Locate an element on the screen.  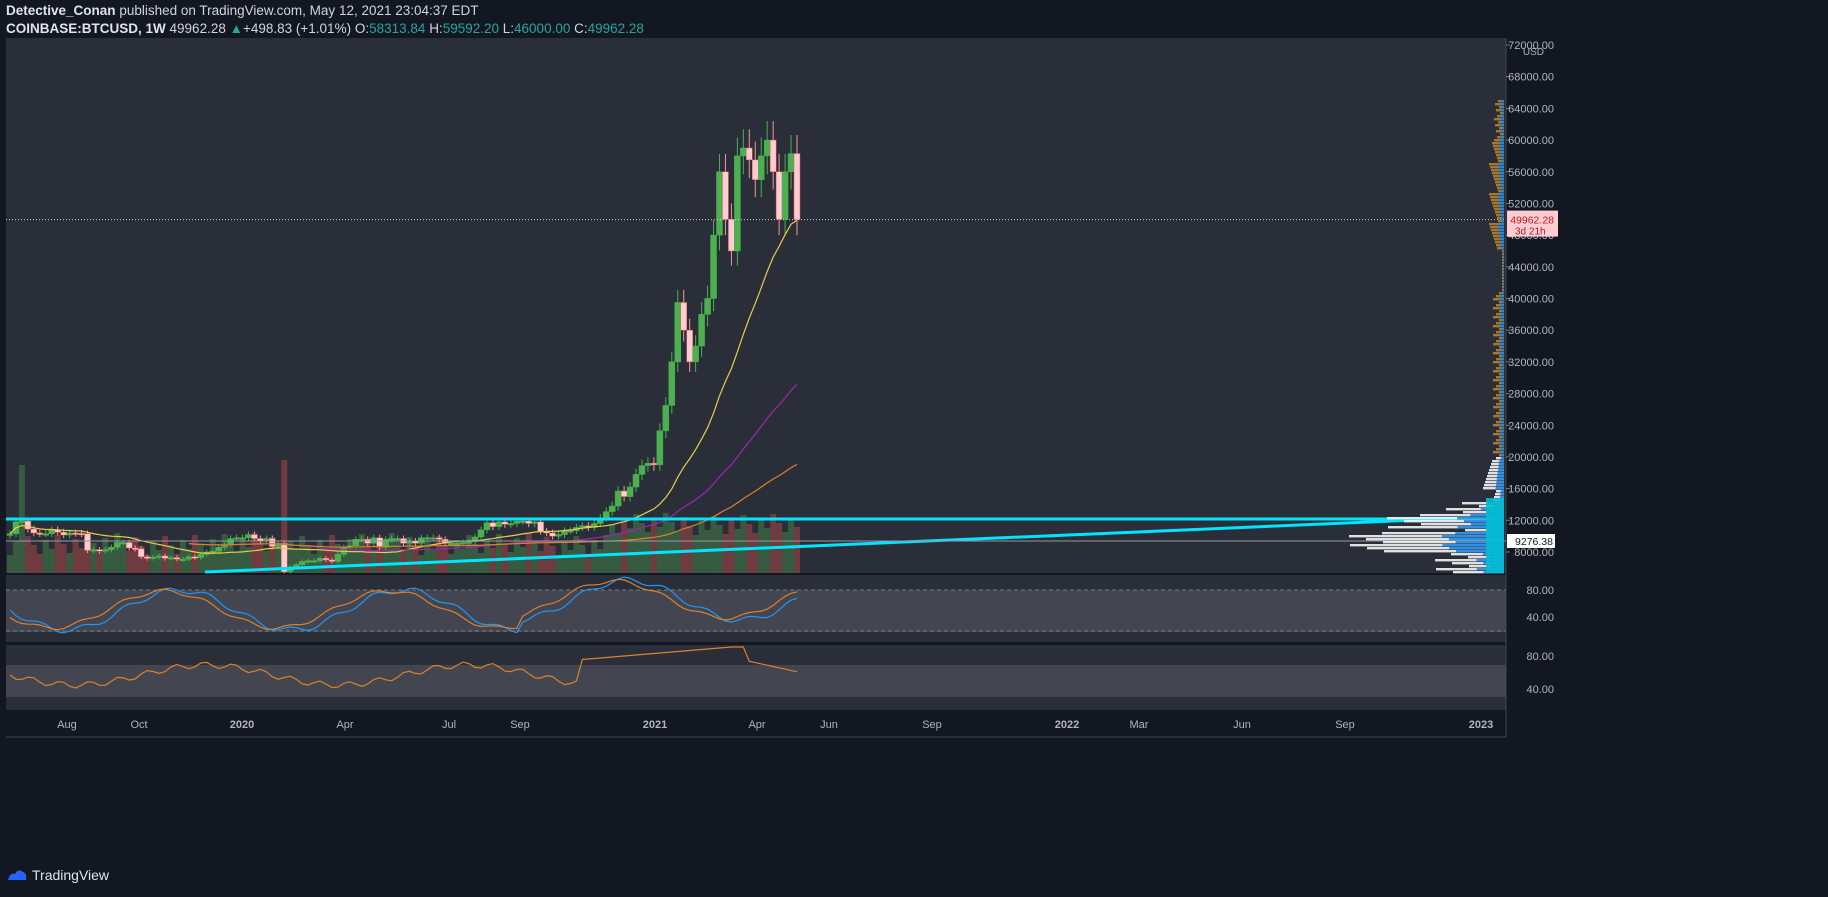
x-tick-label: Sep is located at coordinates (520, 725).